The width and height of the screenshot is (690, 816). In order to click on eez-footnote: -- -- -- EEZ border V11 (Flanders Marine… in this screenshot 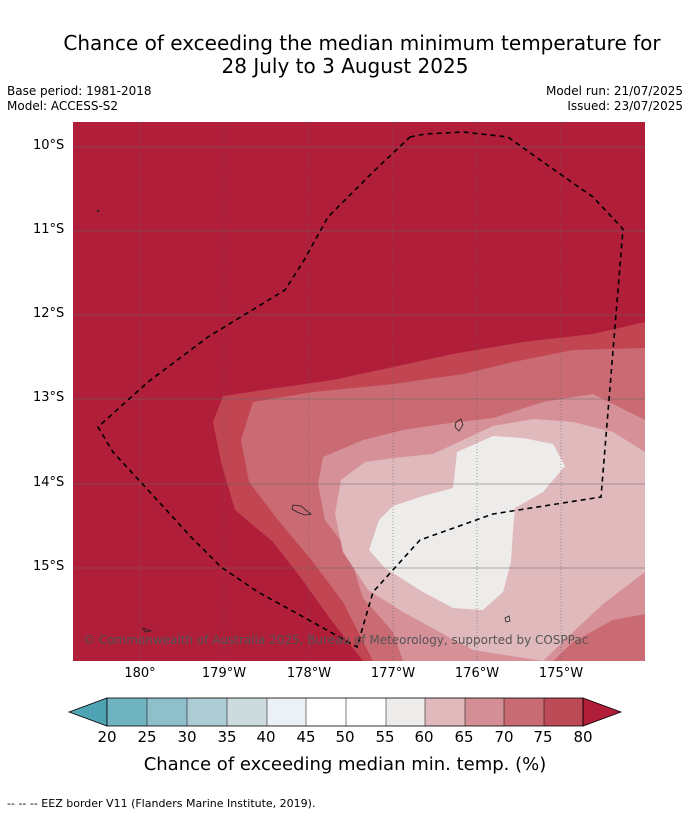, I will do `click(161, 803)`.